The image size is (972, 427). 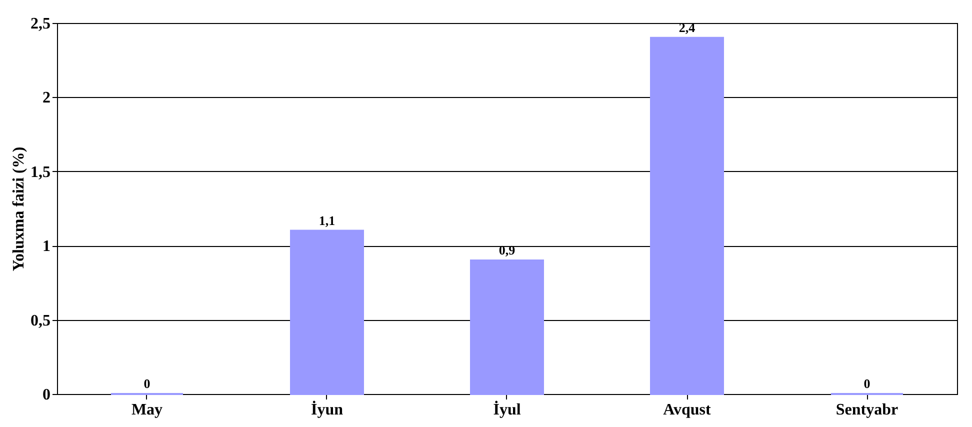 I want to click on y-tick-label: 2,5, so click(x=40, y=24).